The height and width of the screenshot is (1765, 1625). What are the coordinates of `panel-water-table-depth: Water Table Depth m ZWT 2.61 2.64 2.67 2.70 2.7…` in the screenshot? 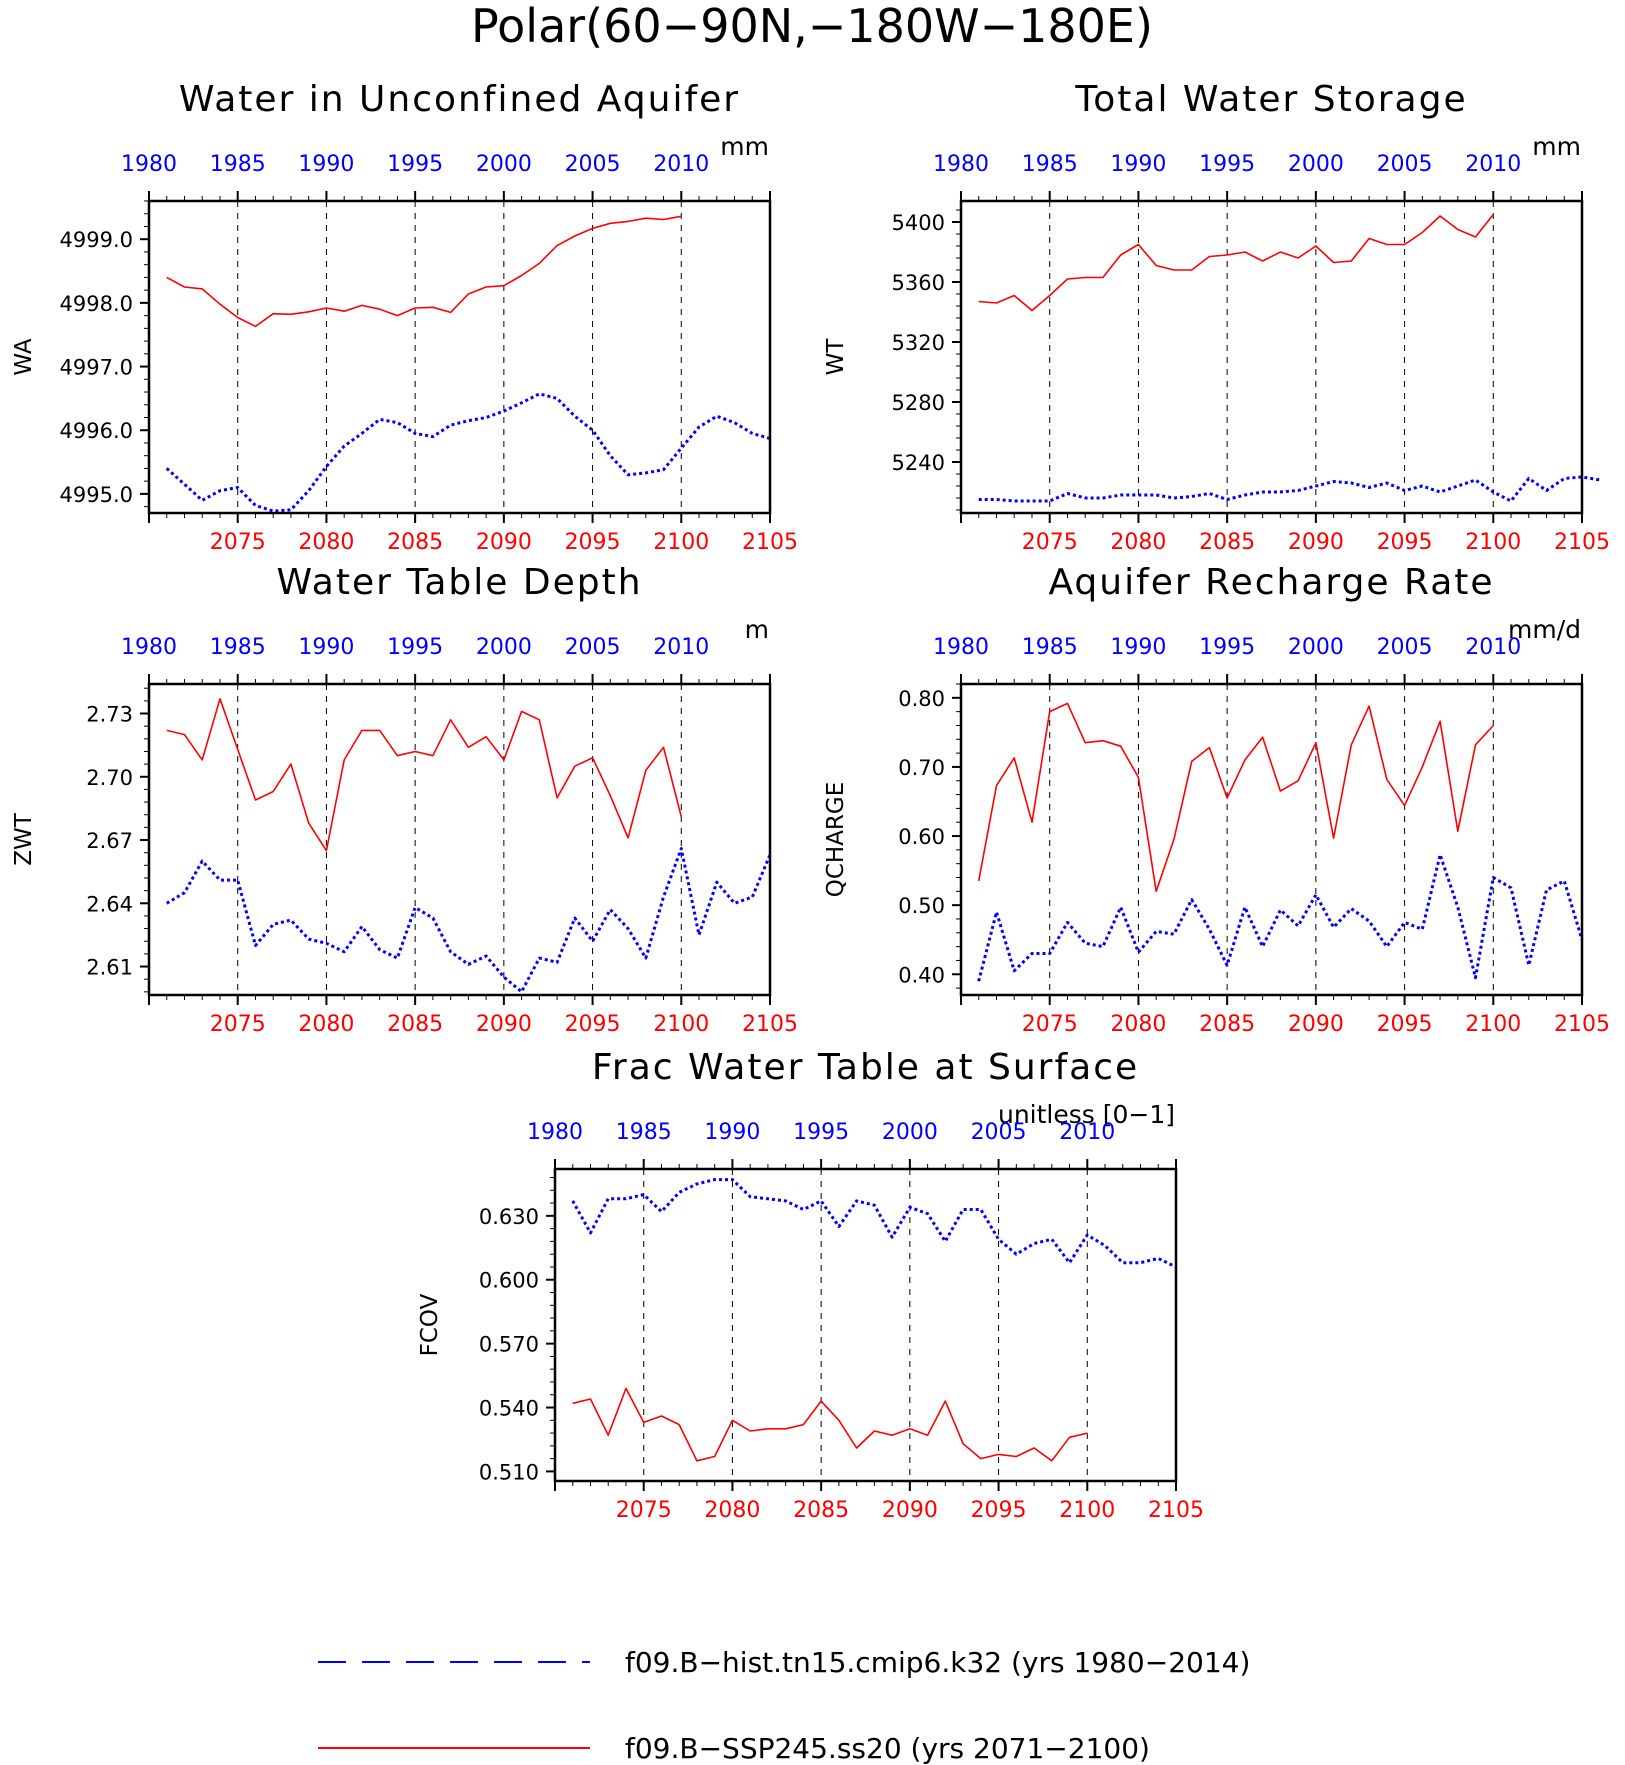 It's located at (404, 799).